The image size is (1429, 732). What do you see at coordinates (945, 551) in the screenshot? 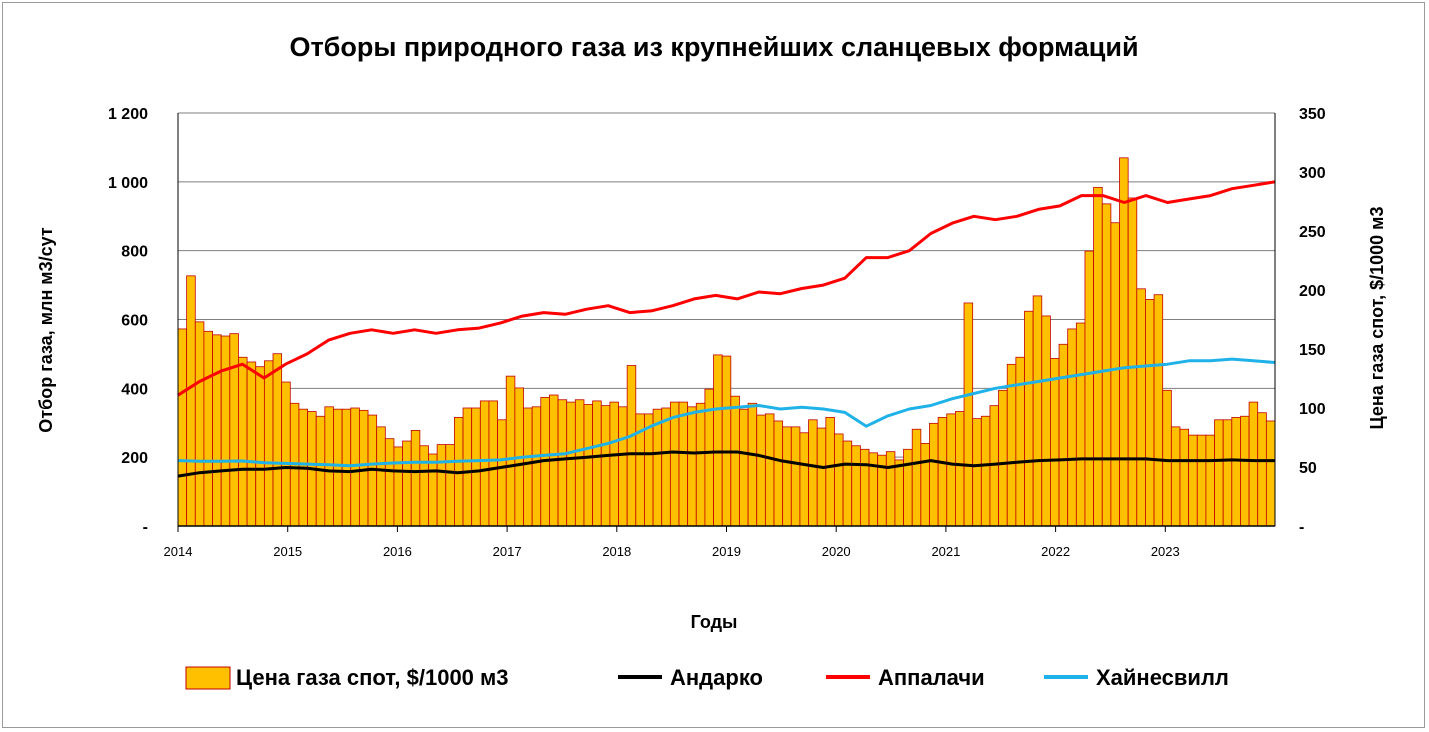
I see `x-tick-label: 2021` at bounding box center [945, 551].